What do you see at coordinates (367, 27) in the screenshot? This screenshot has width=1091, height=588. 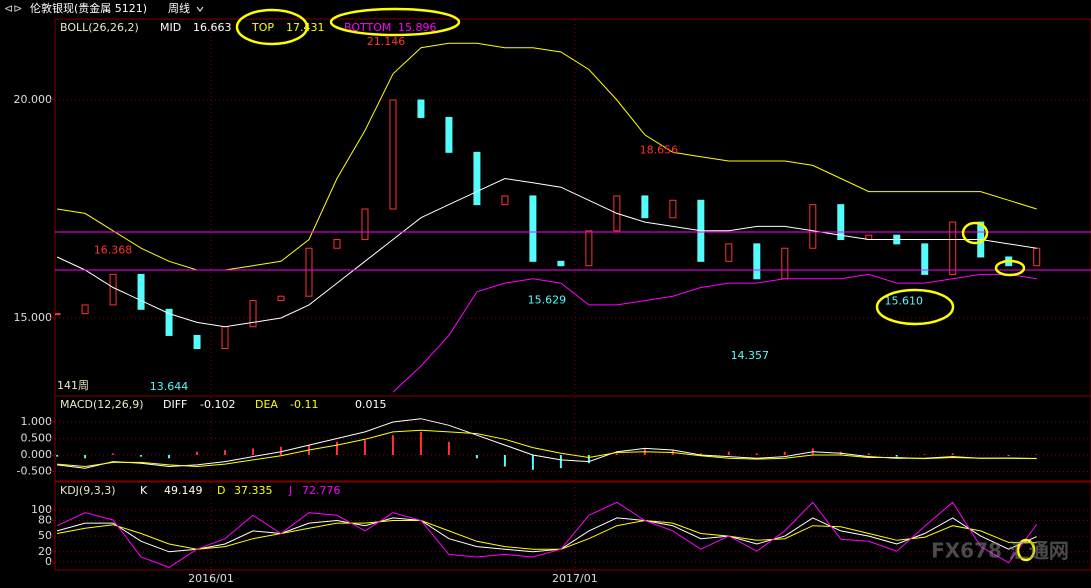 I see `readout-name: BOTTOM` at bounding box center [367, 27].